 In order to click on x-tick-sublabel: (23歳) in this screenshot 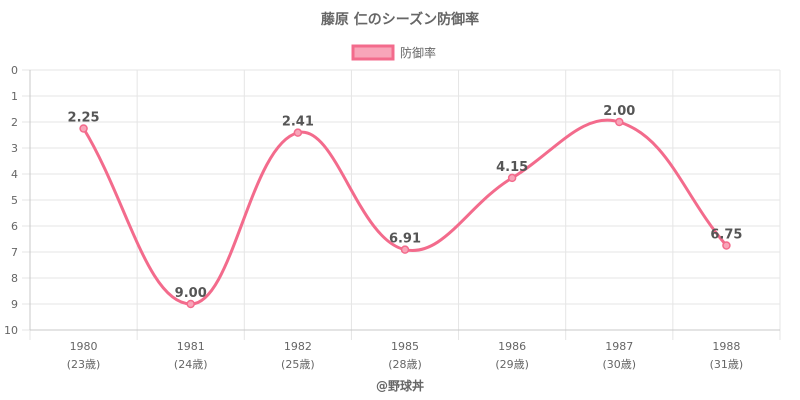, I will do `click(84, 364)`.